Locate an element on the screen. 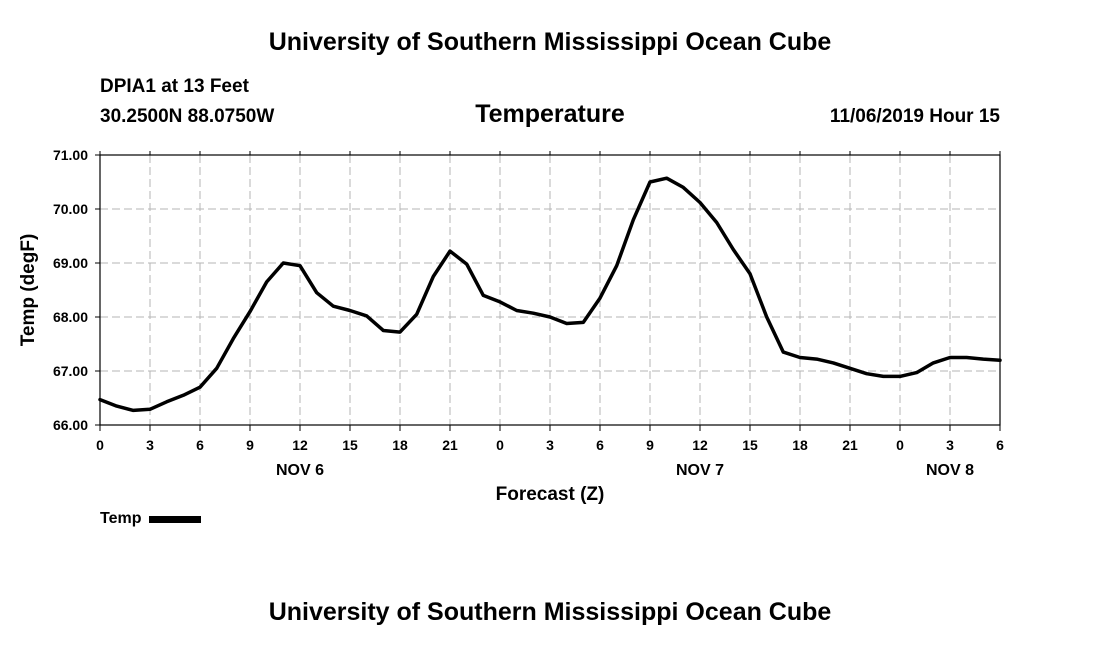 The image size is (1100, 650). station-label: DPIA1 at 13 Feet is located at coordinates (174, 86).